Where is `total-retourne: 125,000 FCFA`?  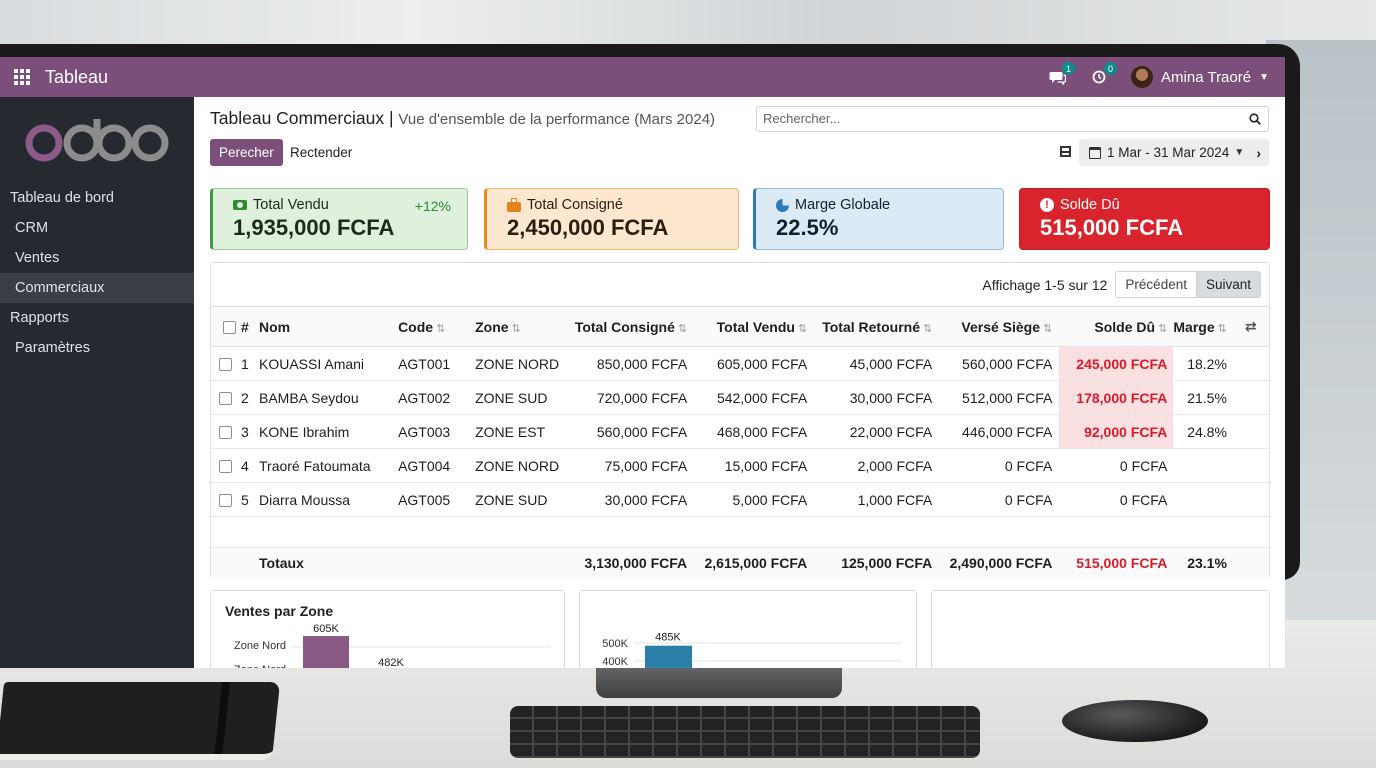 total-retourne: 125,000 FCFA is located at coordinates (877, 563).